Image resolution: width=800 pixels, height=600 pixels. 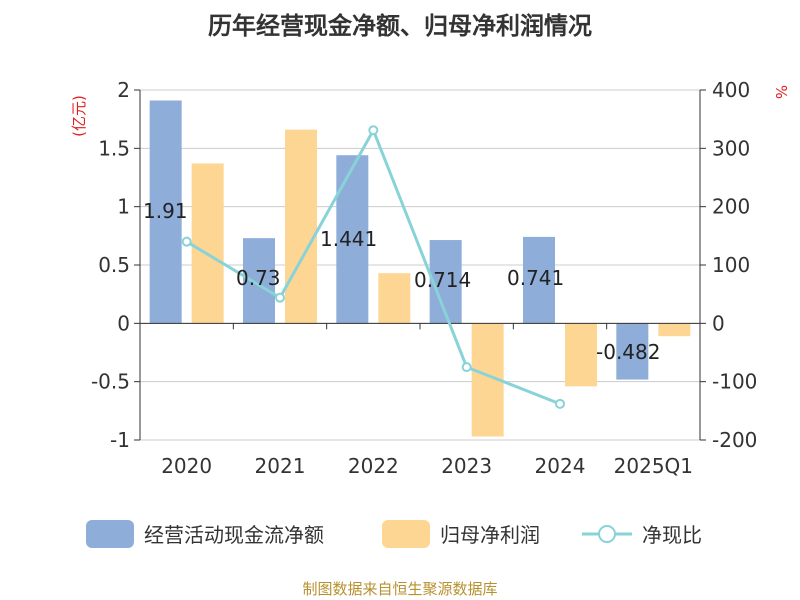 I want to click on left-tick-label: 2, so click(x=123, y=90).